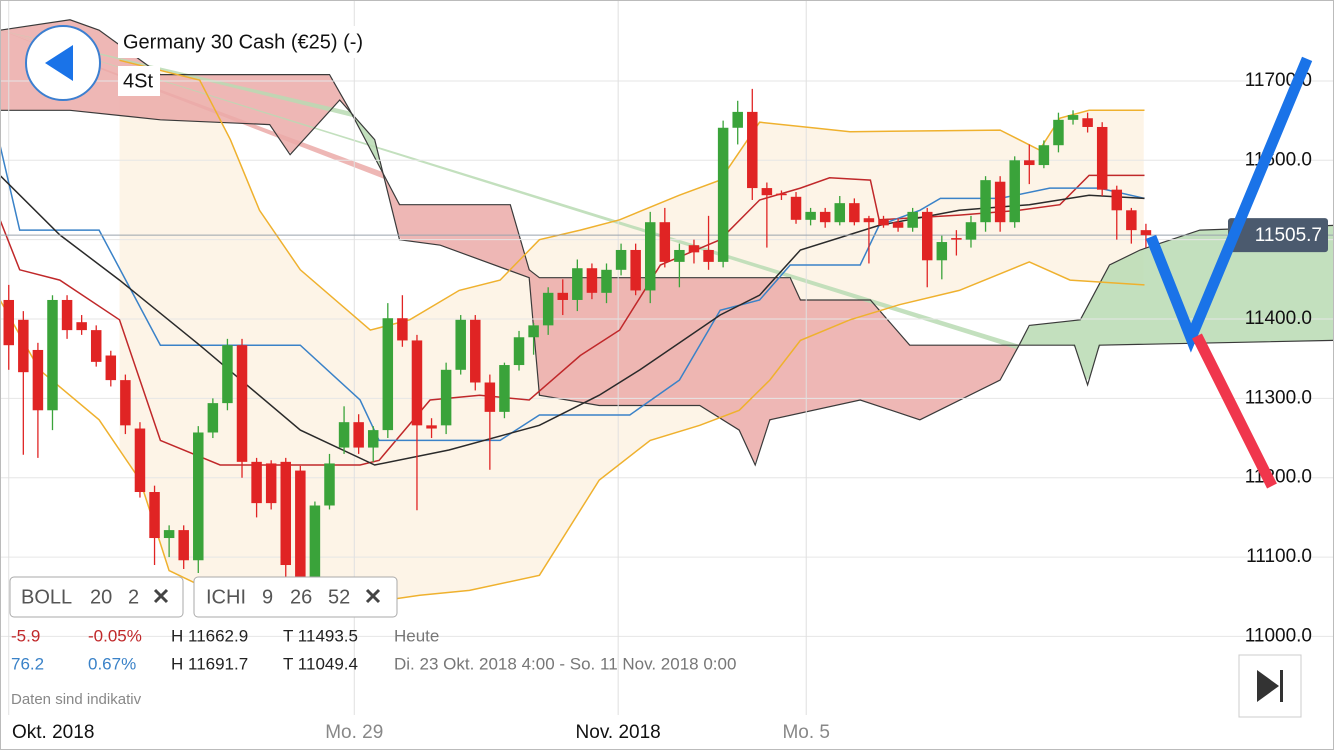  What do you see at coordinates (301, 597) in the screenshot?
I see `chip-param: 26` at bounding box center [301, 597].